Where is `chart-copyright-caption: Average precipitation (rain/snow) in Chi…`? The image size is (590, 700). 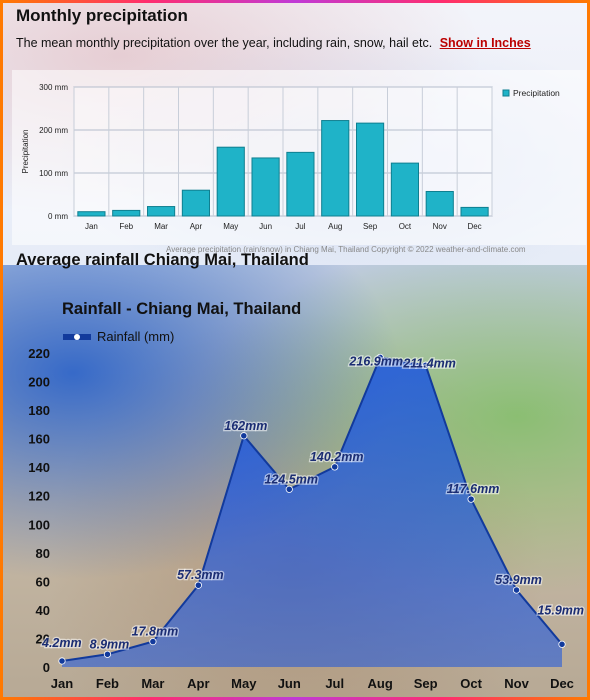 chart-copyright-caption: Average precipitation (rain/snow) in Chi… is located at coordinates (346, 249).